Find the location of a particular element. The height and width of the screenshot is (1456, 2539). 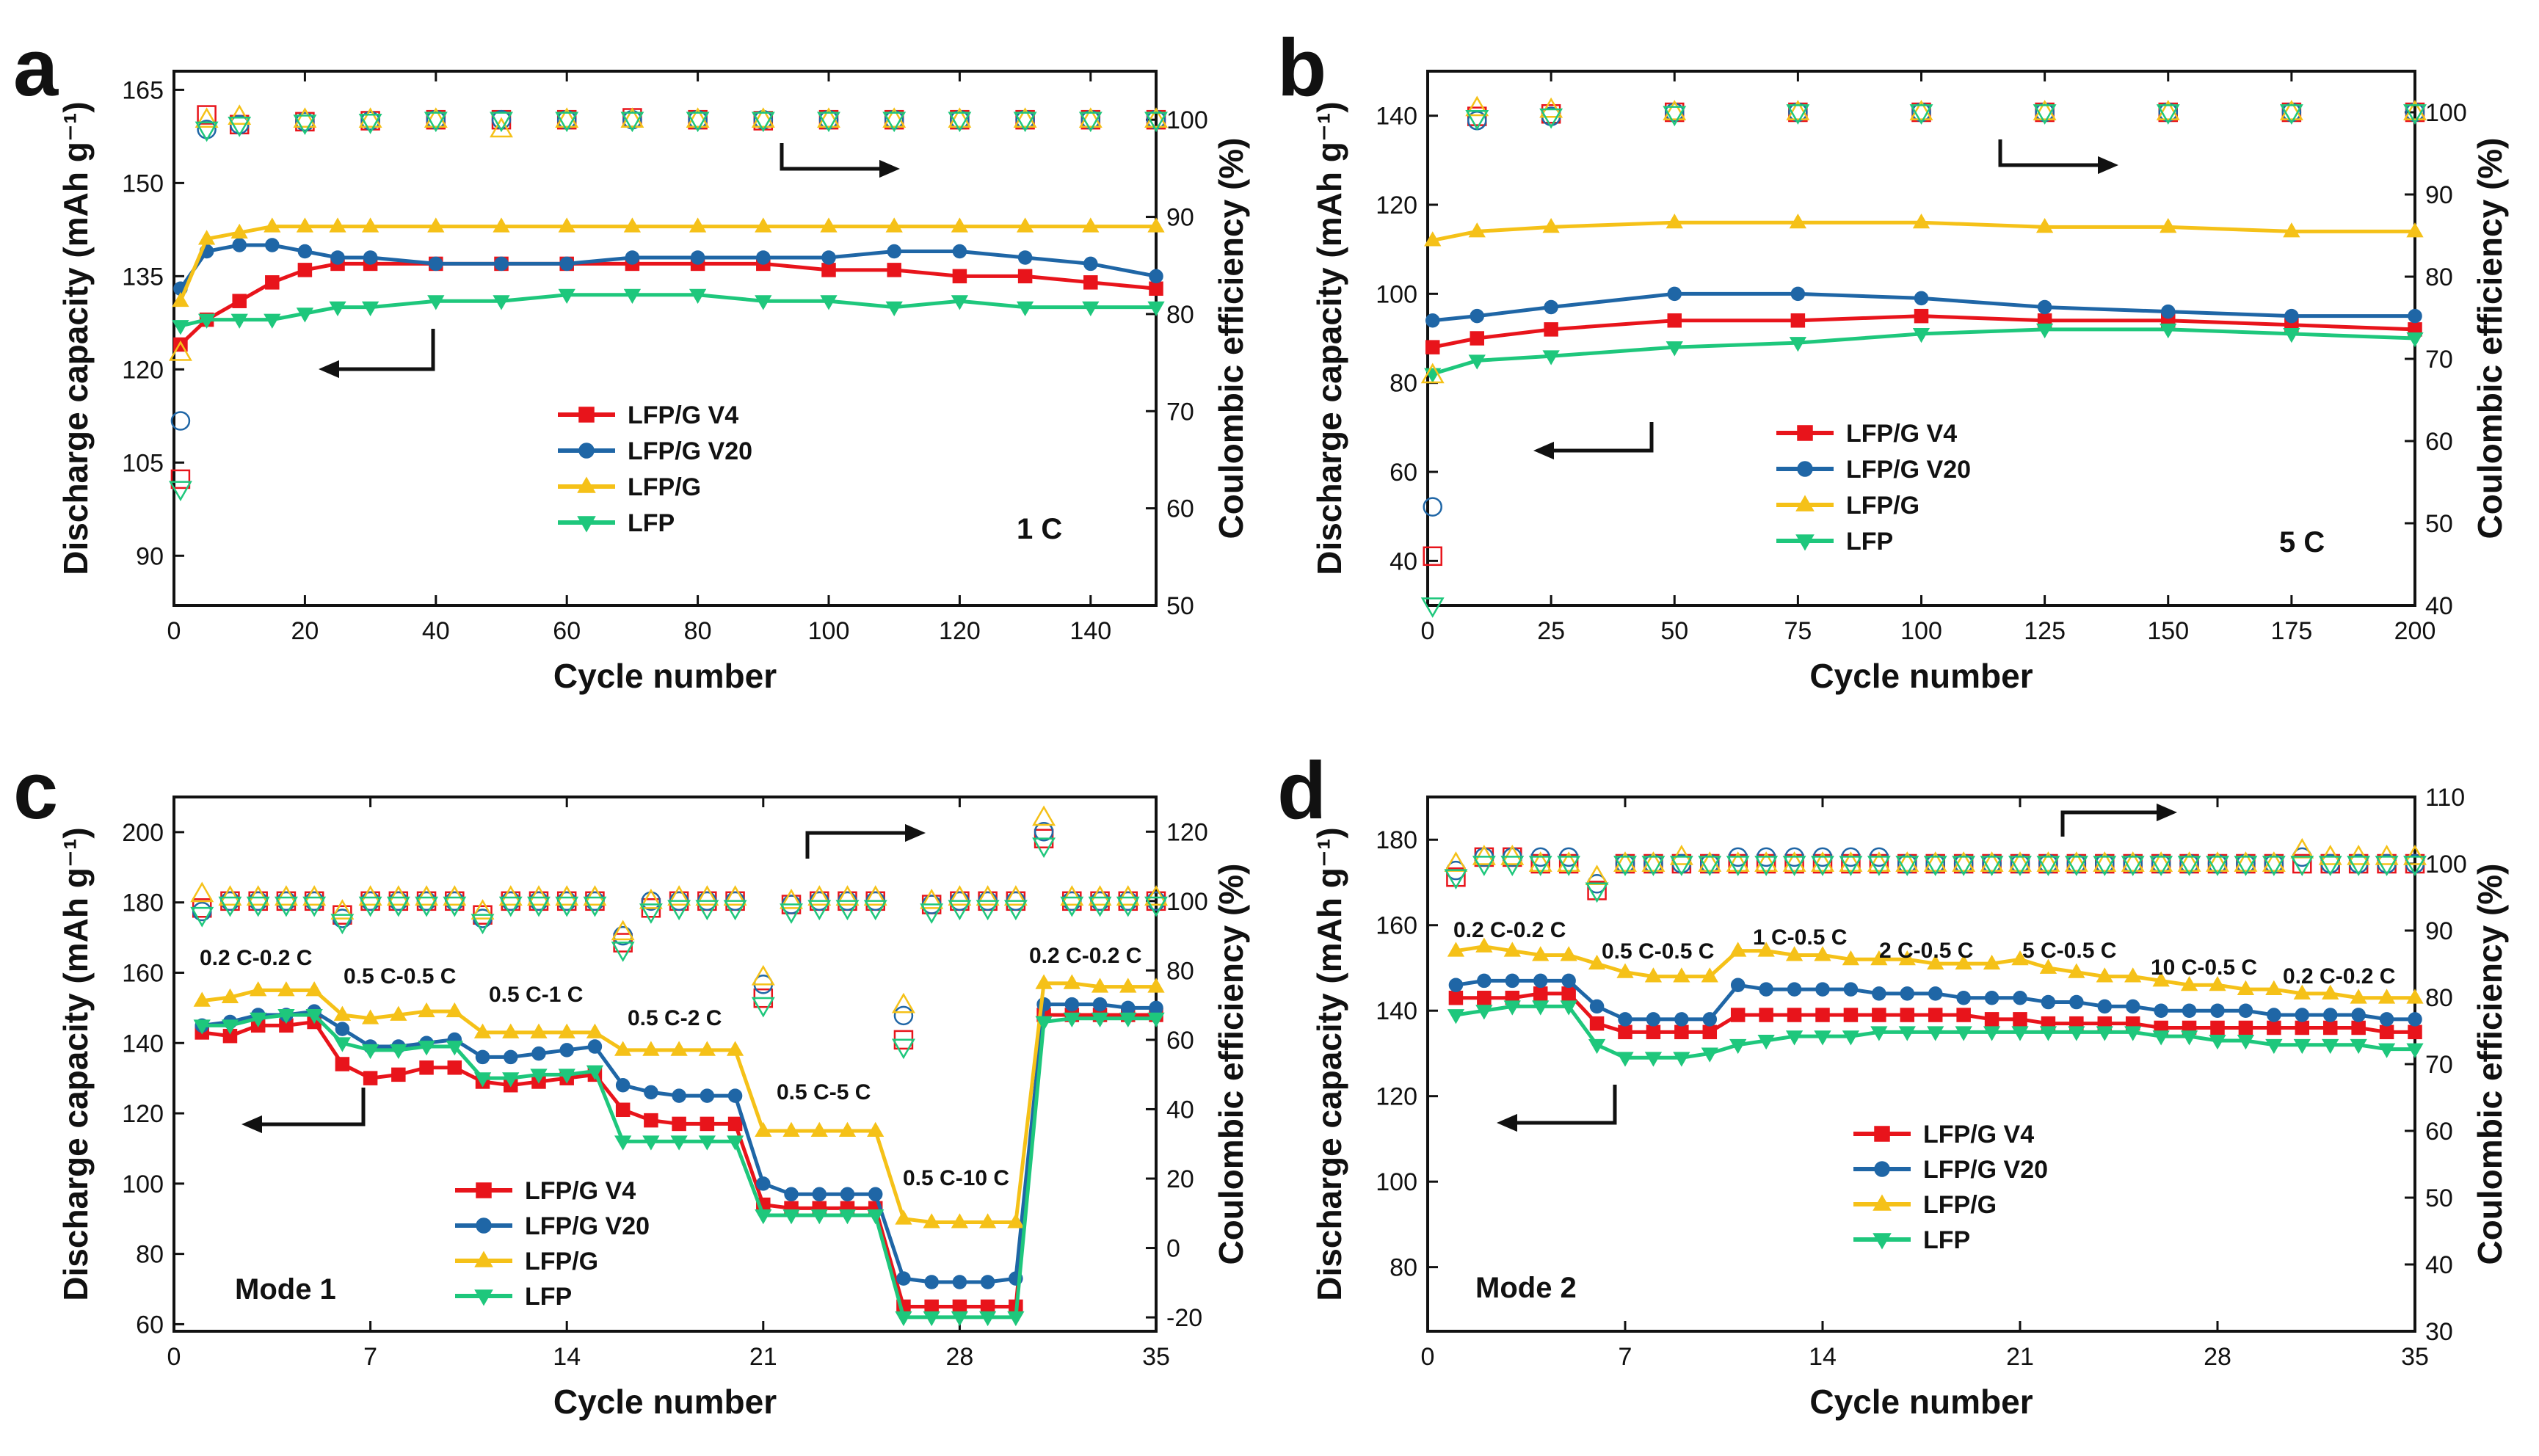

x-tick-label: 28 is located at coordinates (959, 1357).